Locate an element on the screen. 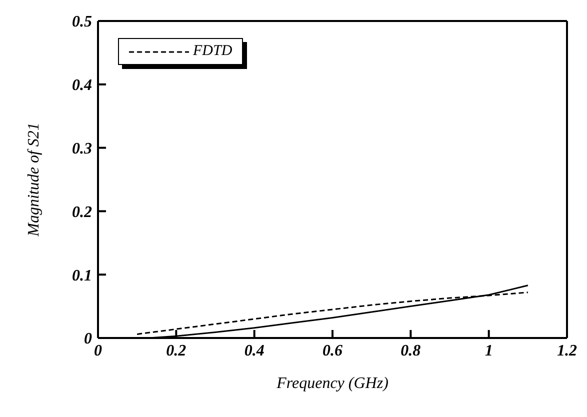 Image resolution: width=587 pixels, height=417 pixels. x-tick-label: 0.8 is located at coordinates (410, 351).